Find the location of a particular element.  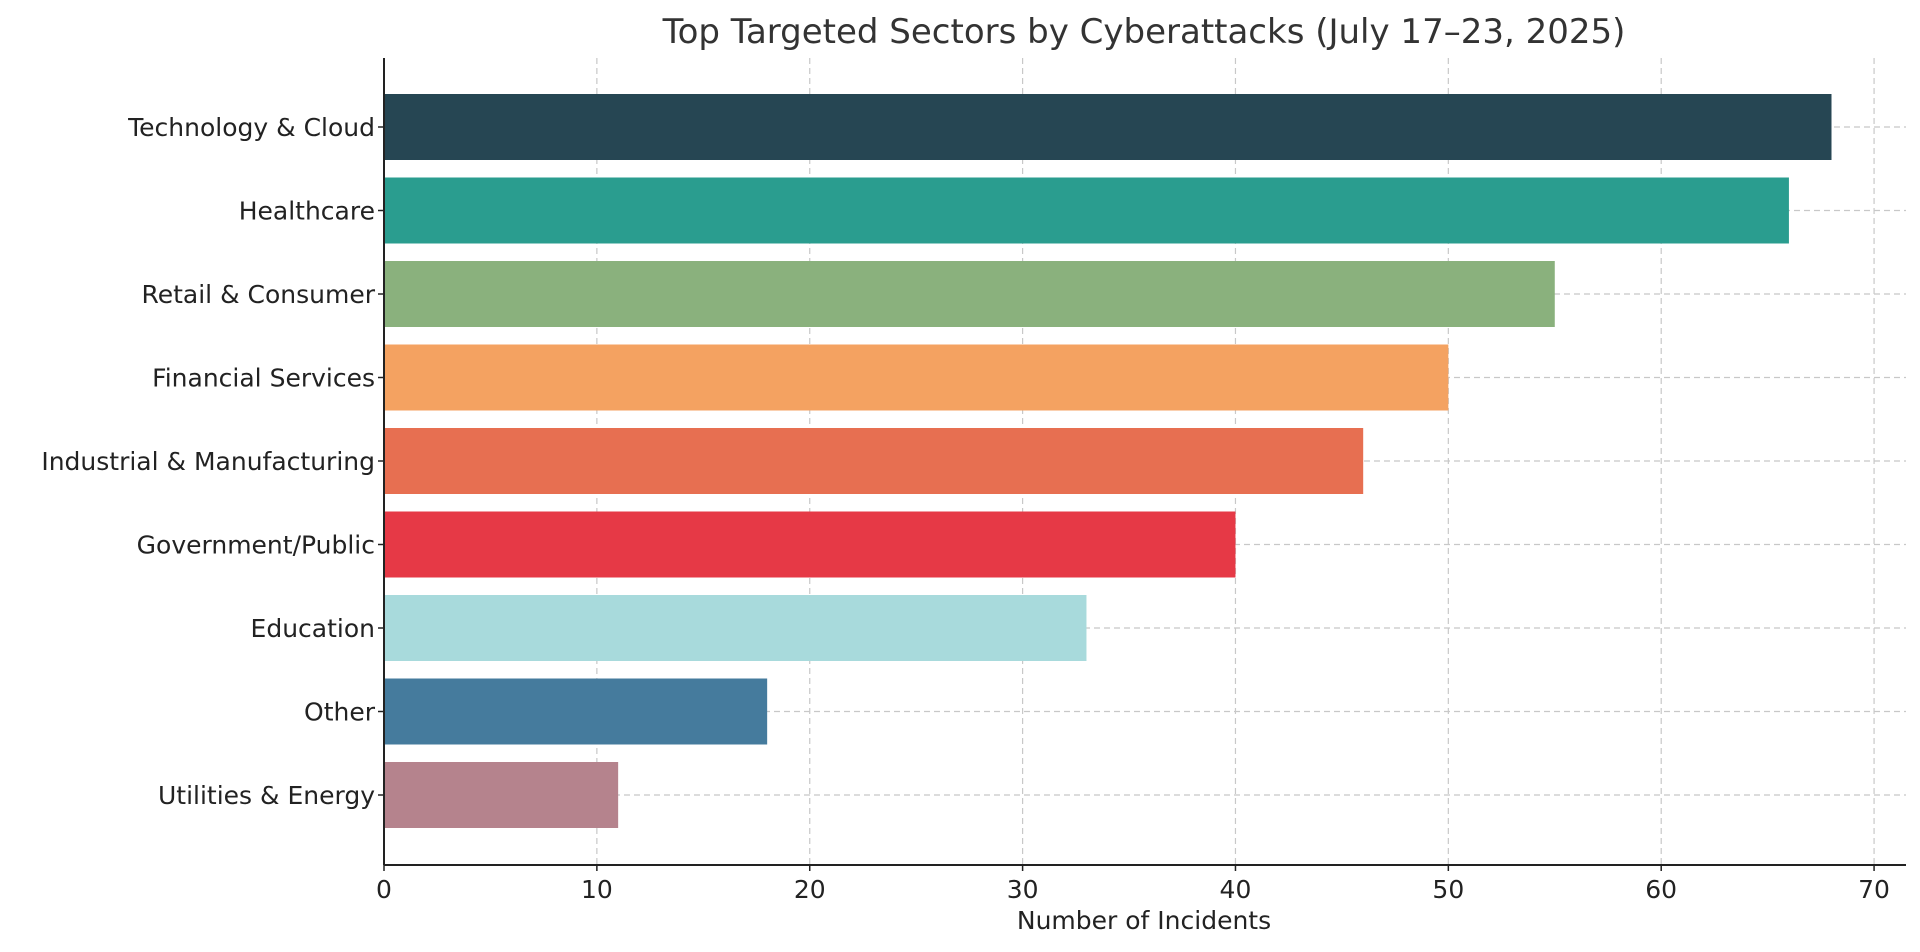

bar-retail-consumer is located at coordinates (969, 294).